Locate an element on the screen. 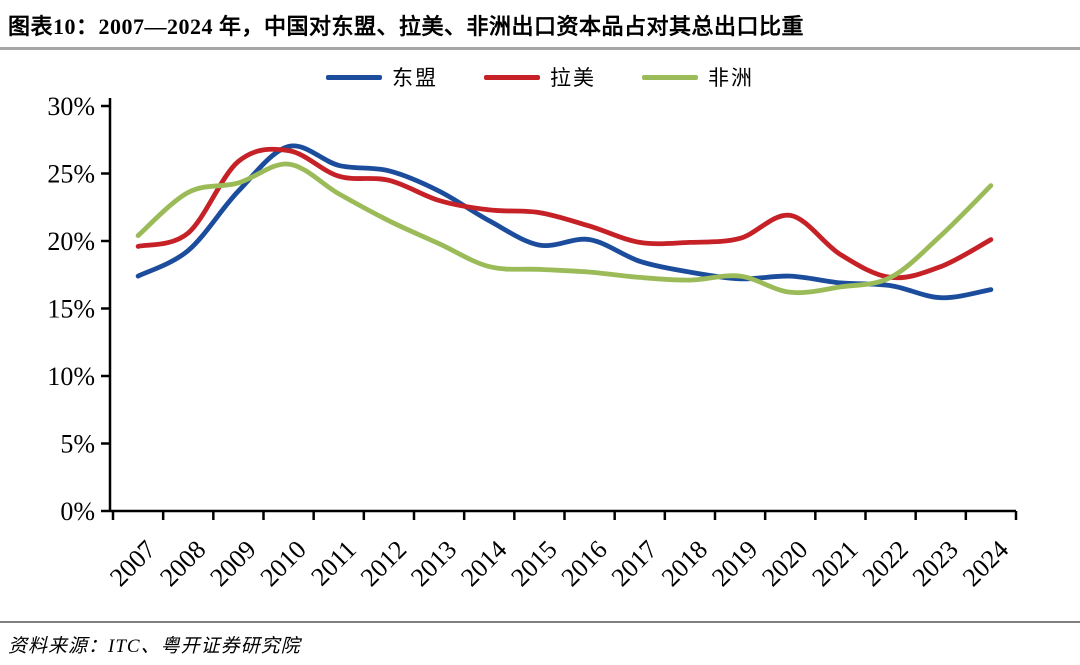 This screenshot has width=1080, height=665. x-tick-label: 2021 is located at coordinates (834, 563).